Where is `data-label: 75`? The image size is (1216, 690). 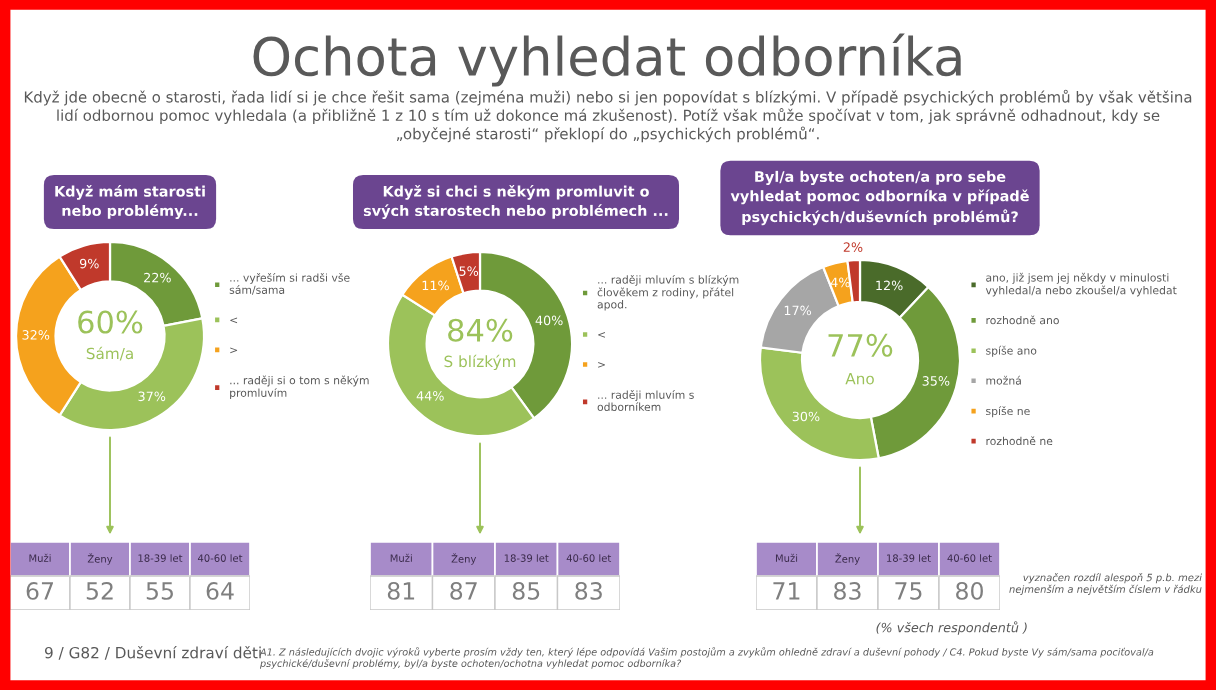 data-label: 75 is located at coordinates (908, 591).